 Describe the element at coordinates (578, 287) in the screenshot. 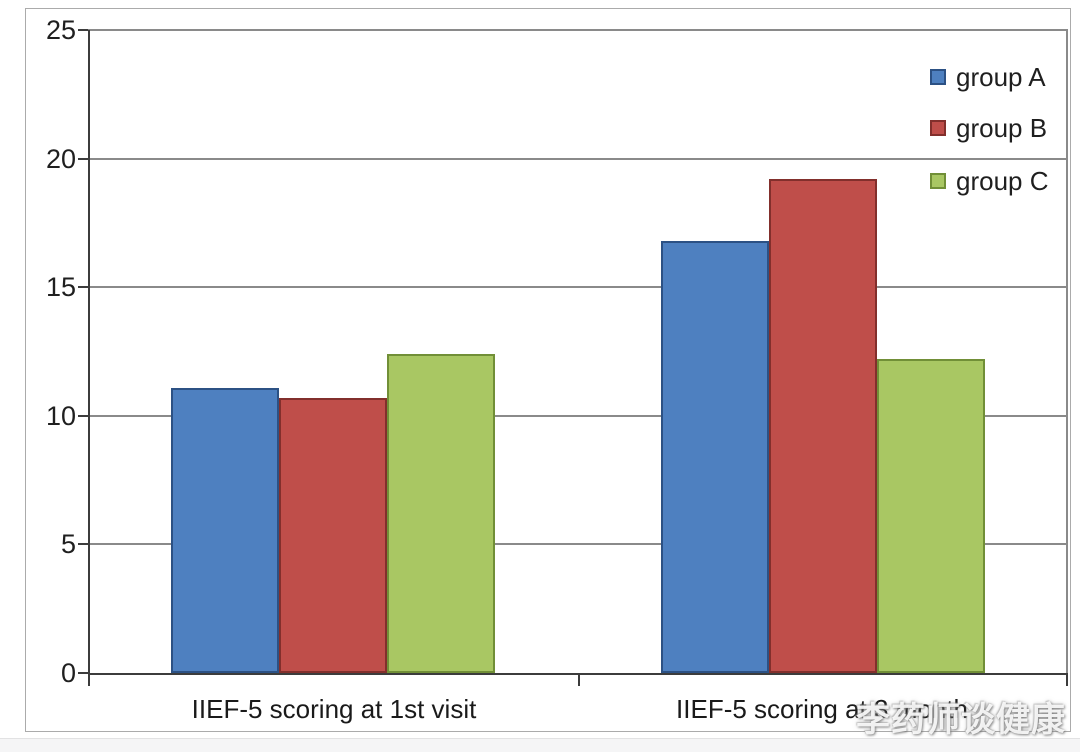

I see `gridline-y15` at that location.